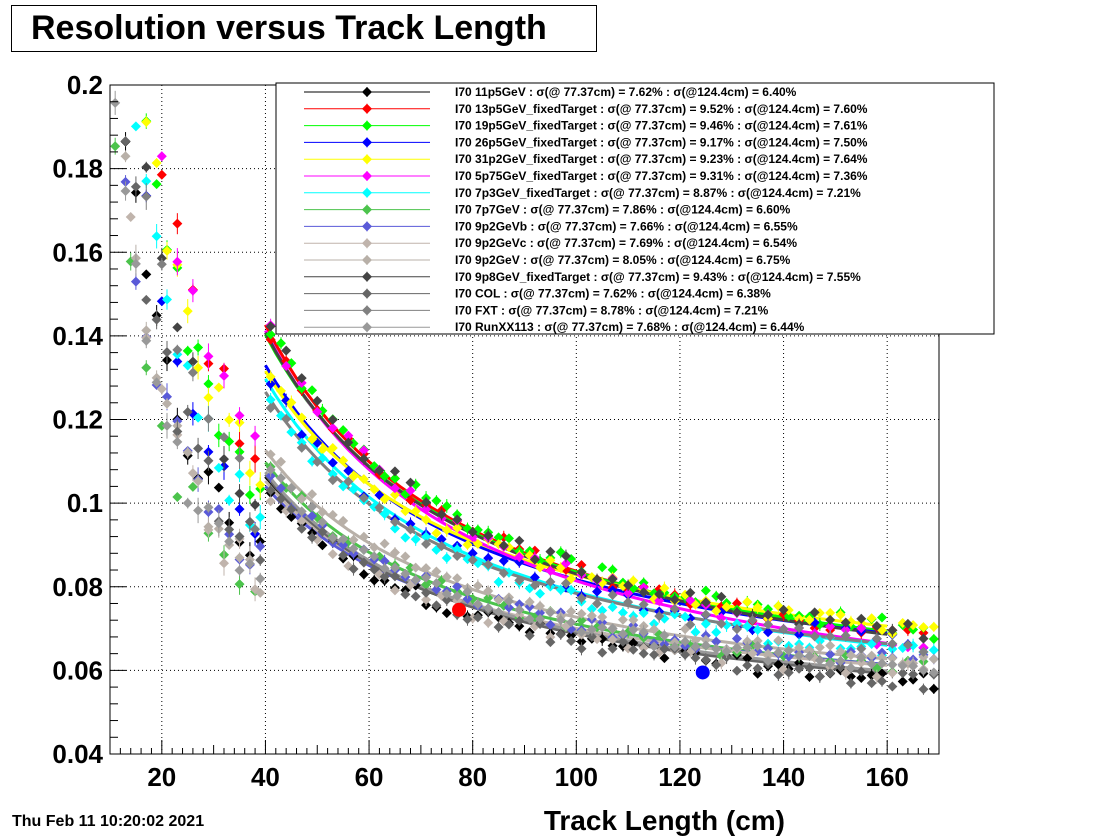 The height and width of the screenshot is (838, 1105). Describe the element at coordinates (161, 777) in the screenshot. I see `x-tick-label: 20` at that location.